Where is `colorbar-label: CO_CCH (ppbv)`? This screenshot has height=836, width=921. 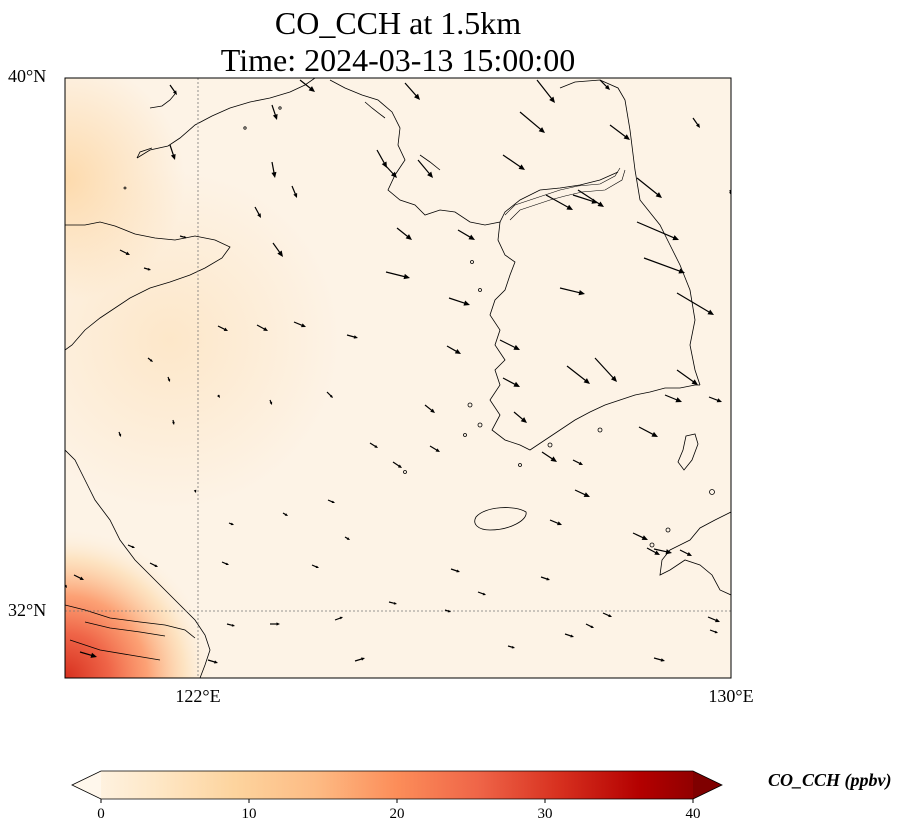
colorbar-label: CO_CCH (ppbv) is located at coordinates (830, 780).